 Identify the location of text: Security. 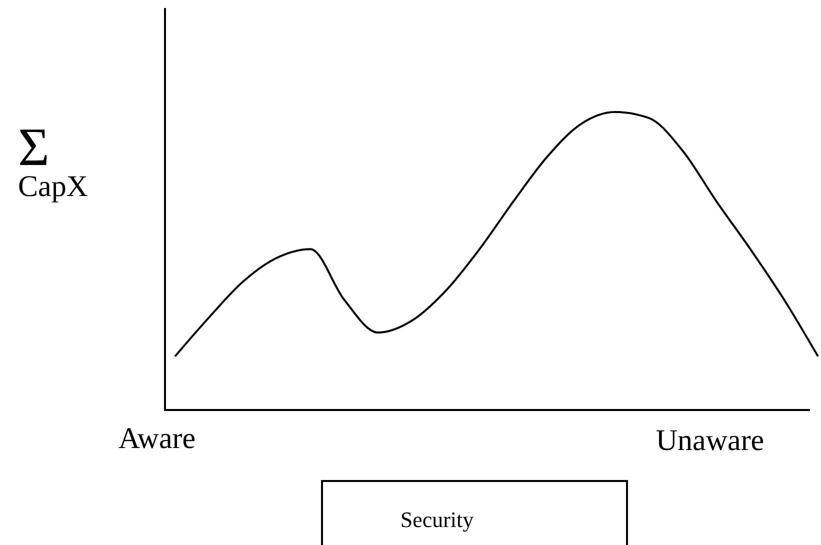
(437, 519).